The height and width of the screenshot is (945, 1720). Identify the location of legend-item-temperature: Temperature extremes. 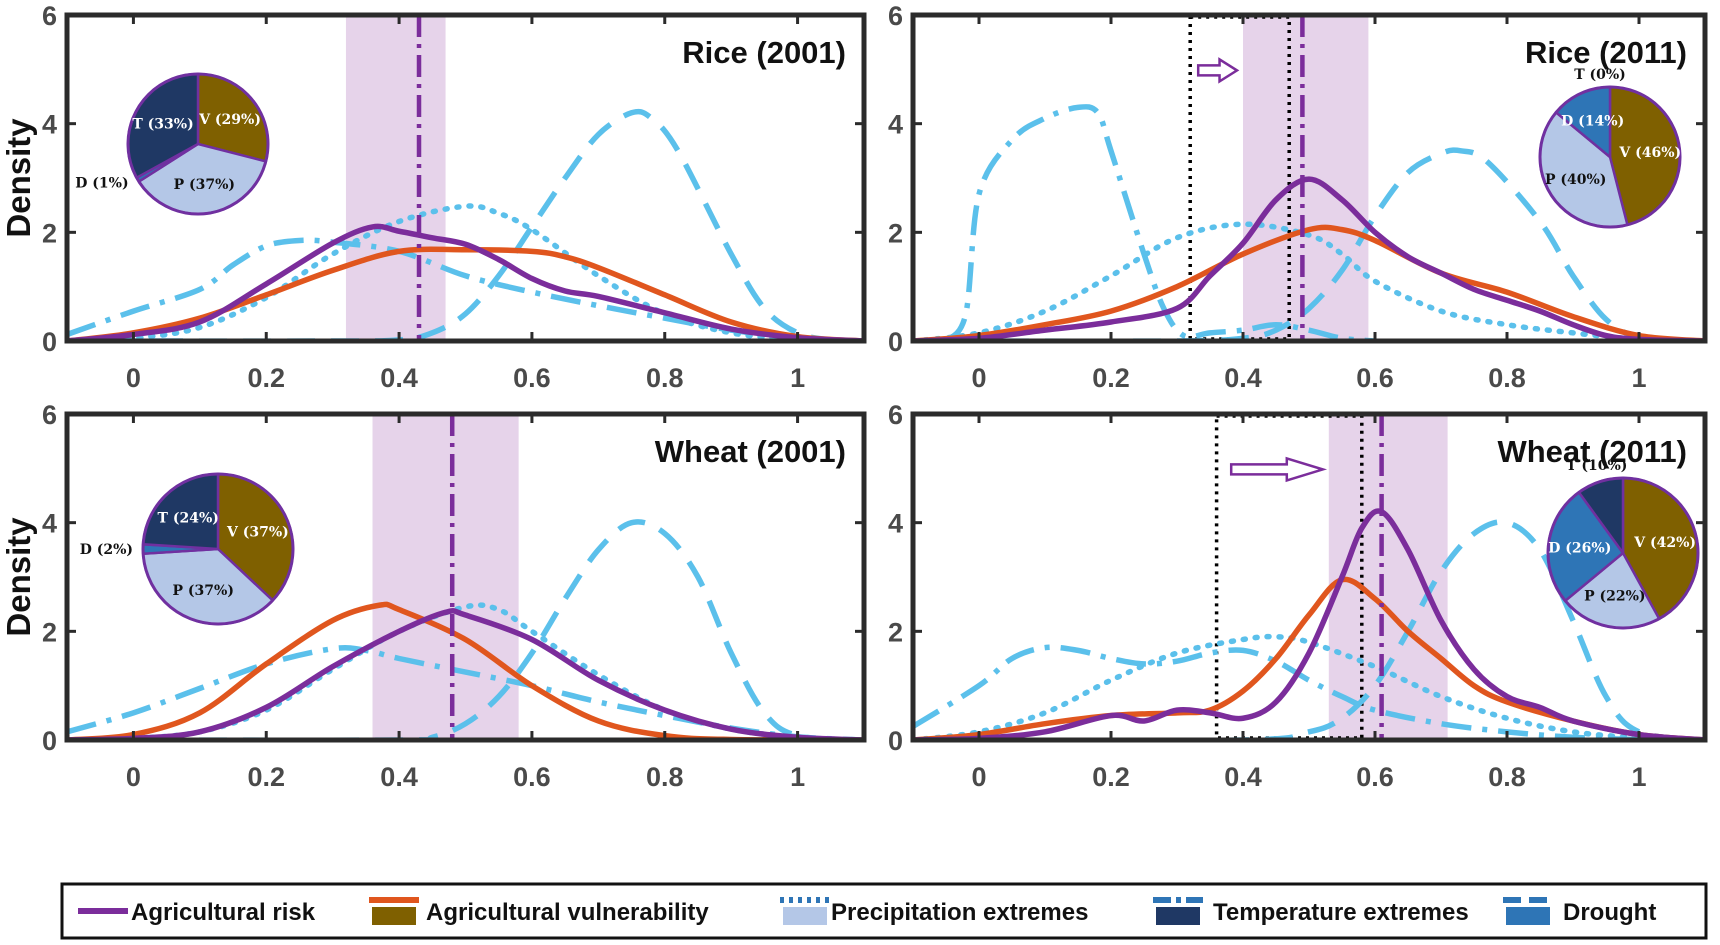
(1311, 911).